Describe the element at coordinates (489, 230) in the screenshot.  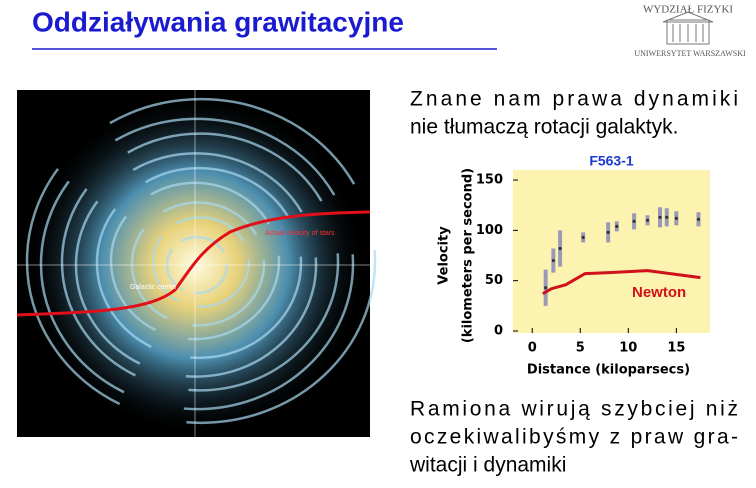
I see `y-tick-label: 100` at that location.